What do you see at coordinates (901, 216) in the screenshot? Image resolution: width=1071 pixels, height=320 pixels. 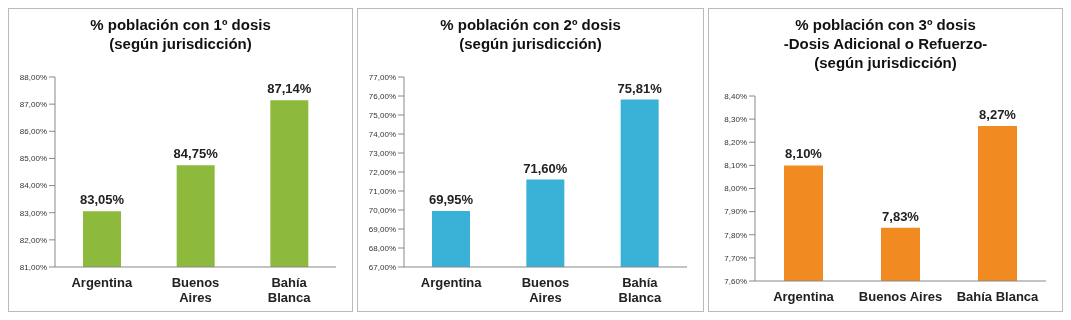 I see `data-label: 7,83%` at bounding box center [901, 216].